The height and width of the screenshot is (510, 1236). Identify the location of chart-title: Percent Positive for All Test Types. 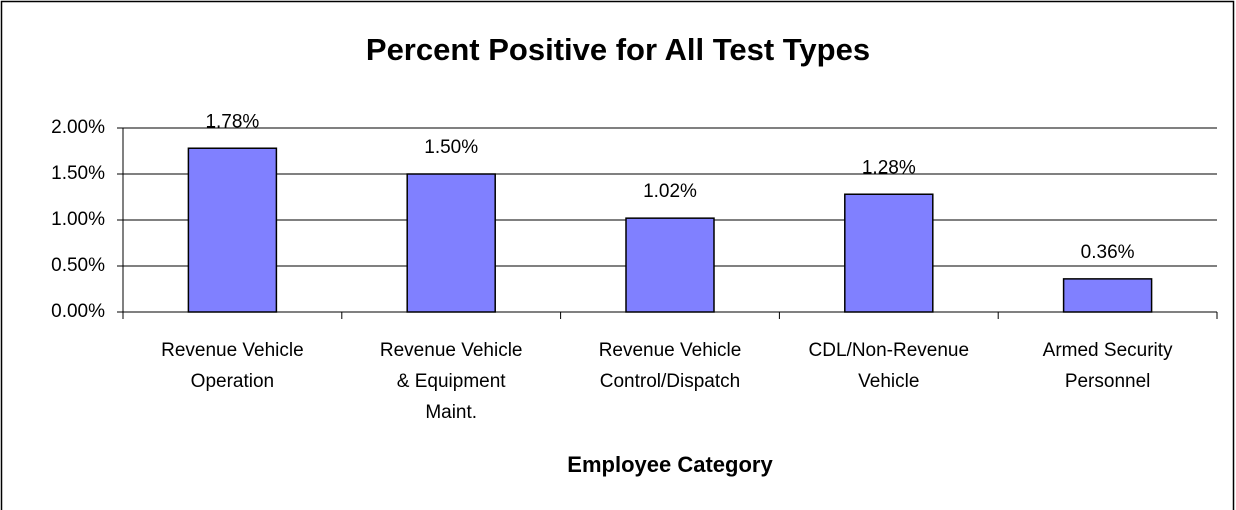
(618, 49).